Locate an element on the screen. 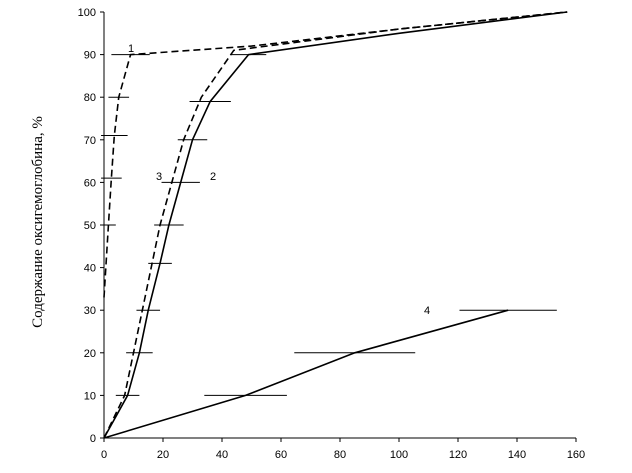 The width and height of the screenshot is (632, 473). x-tick-label: 160 is located at coordinates (576, 455).